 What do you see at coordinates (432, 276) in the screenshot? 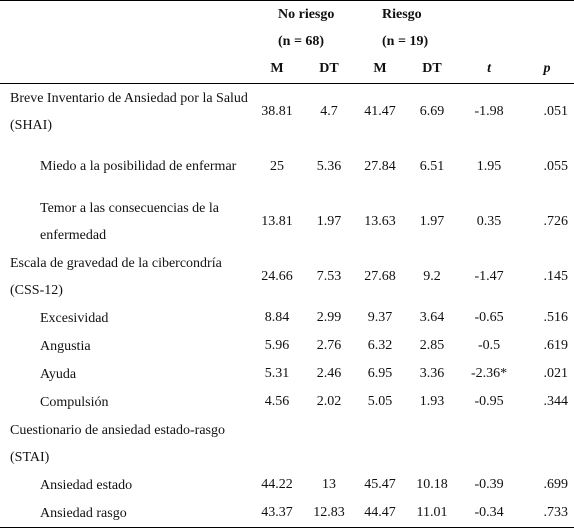
I see `cell-dt2: 9.2` at bounding box center [432, 276].